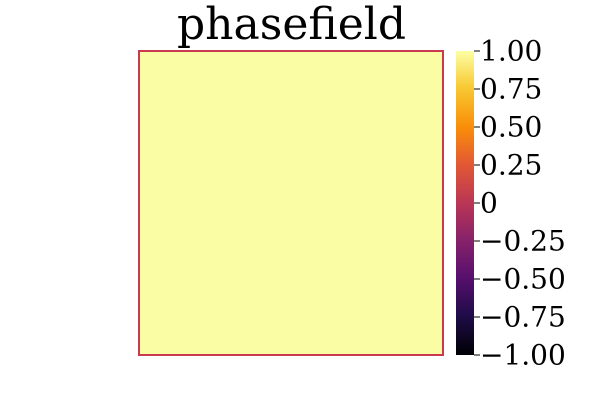 This screenshot has height=400, width=600. What do you see at coordinates (511, 127) in the screenshot?
I see `colorbar-tick-label: 0.50` at bounding box center [511, 127].